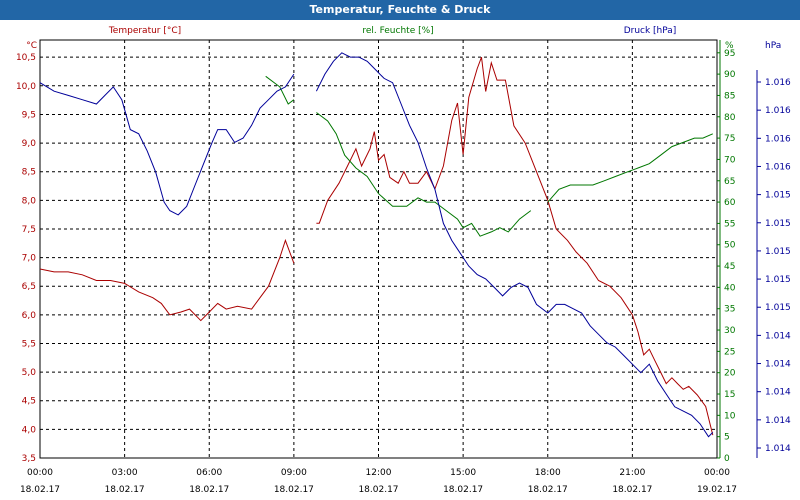 The width and height of the screenshot is (800, 500). Describe the element at coordinates (727, 438) in the screenshot. I see `humidity-tick-label: 5` at that location.